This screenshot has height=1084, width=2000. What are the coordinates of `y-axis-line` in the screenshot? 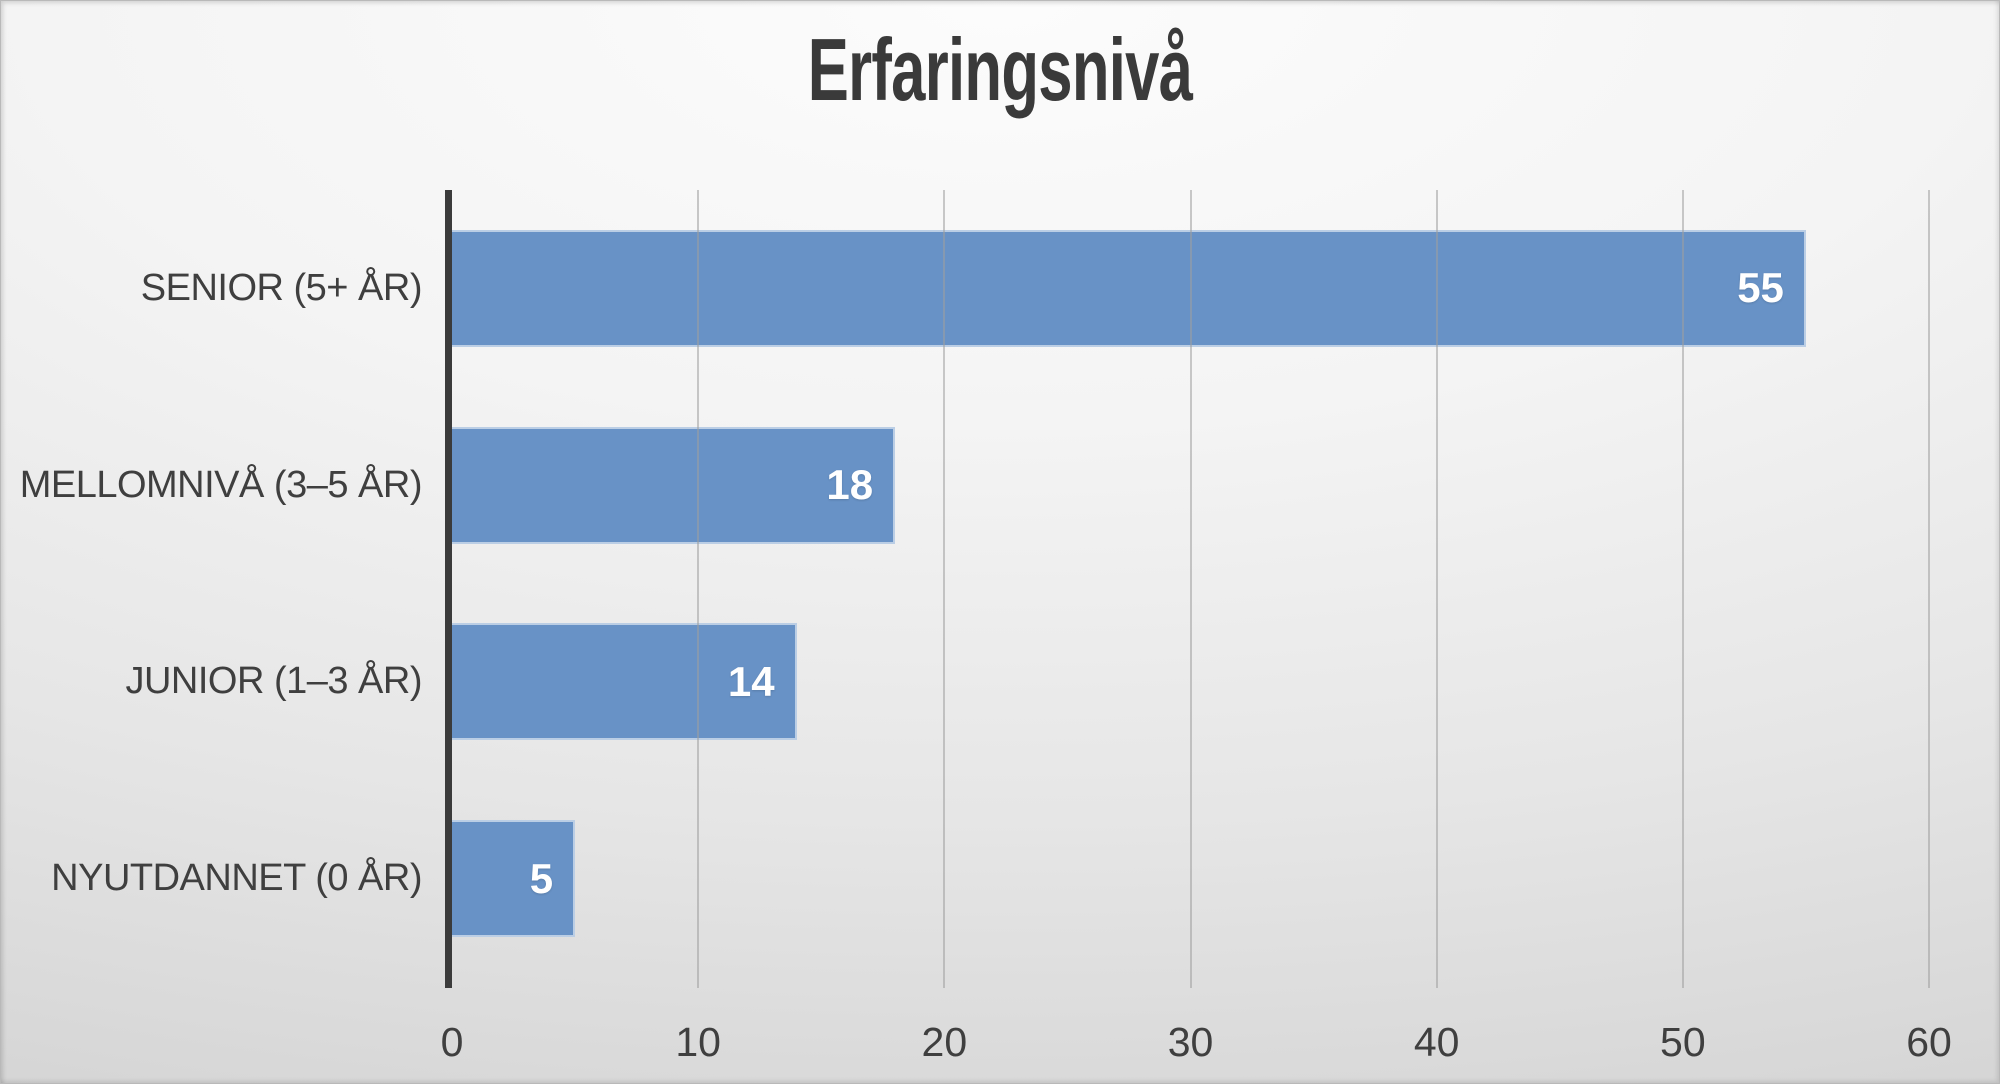 It's located at (448, 589).